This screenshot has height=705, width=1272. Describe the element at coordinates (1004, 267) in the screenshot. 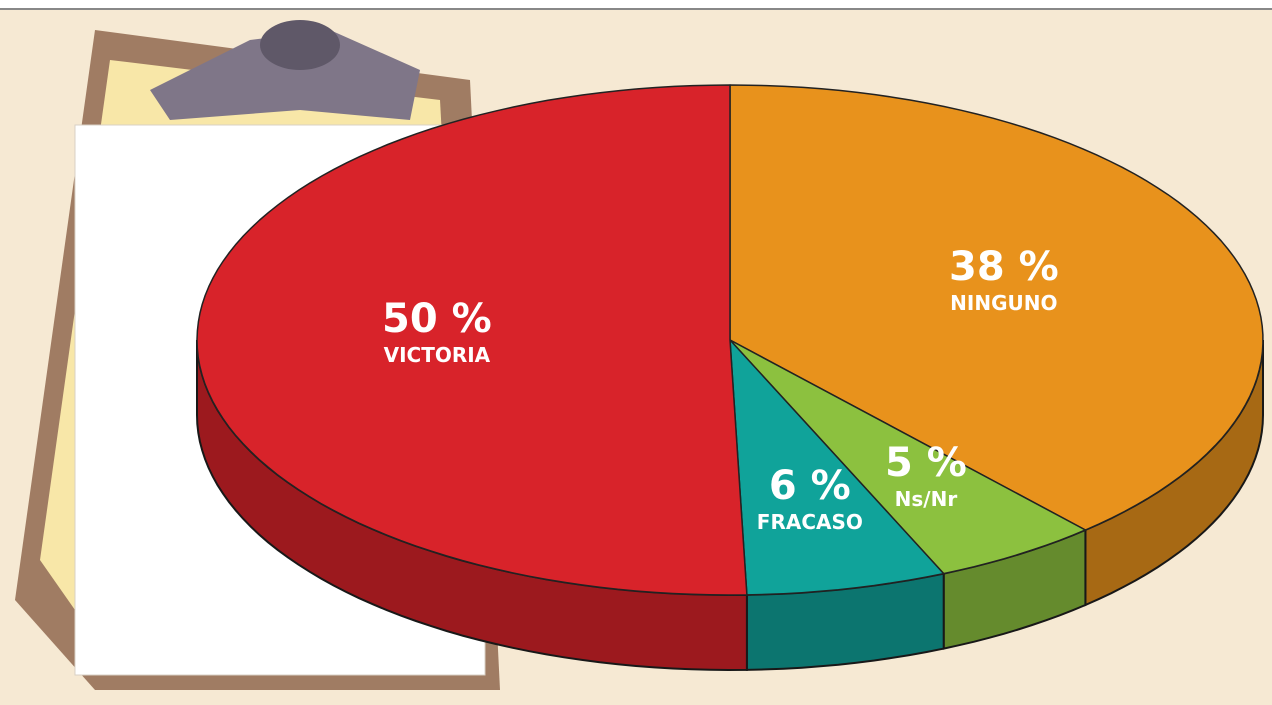

I see `value-label: 38 %` at that location.